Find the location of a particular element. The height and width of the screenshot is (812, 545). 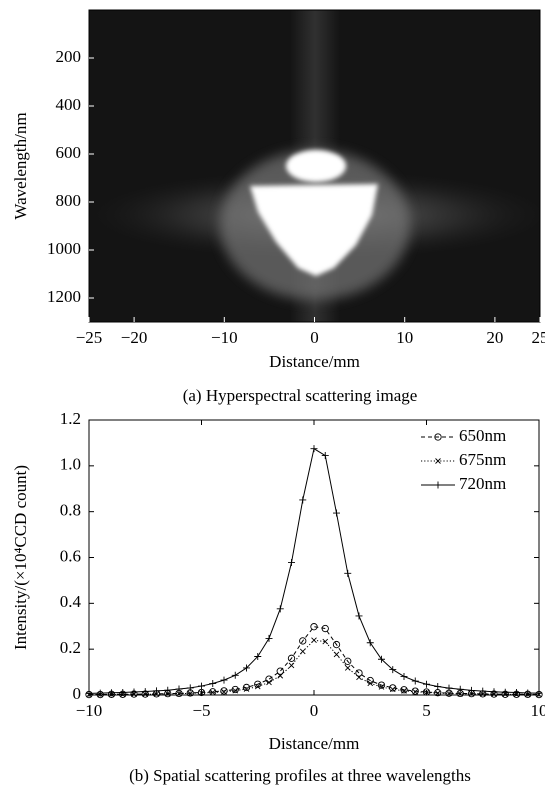

legend-label: 650nm is located at coordinates (482, 435).